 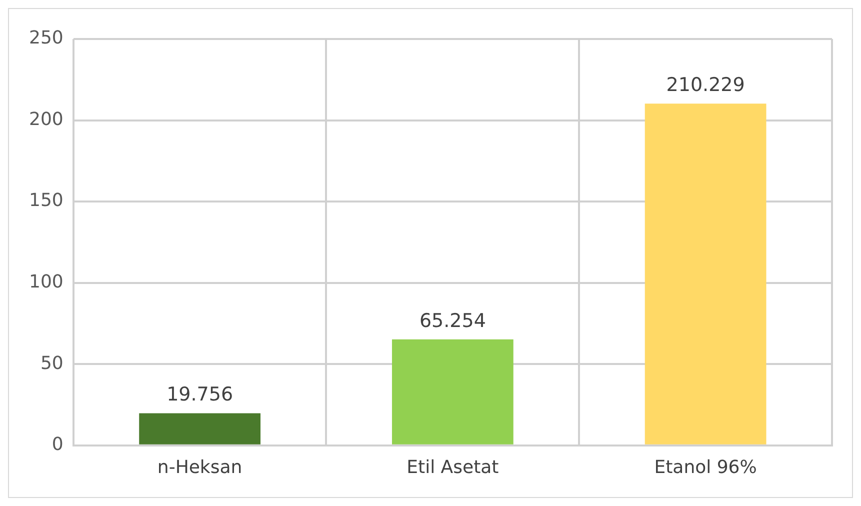 I want to click on y-tick-label: 200, so click(x=46, y=119).